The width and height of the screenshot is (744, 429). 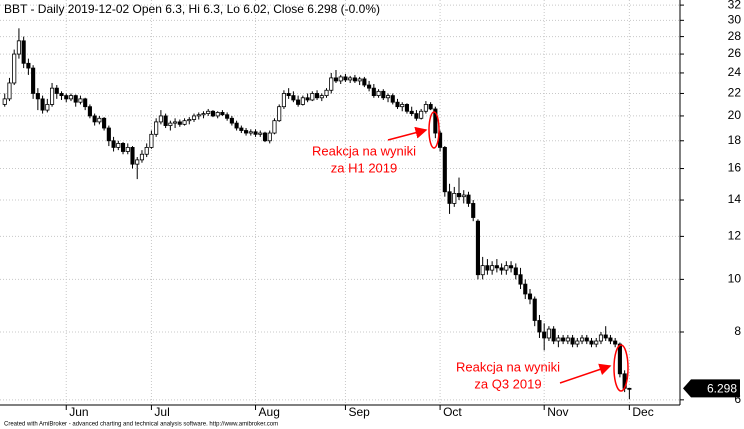 What do you see at coordinates (735, 5) in the screenshot?
I see `y-tick-label: 32` at bounding box center [735, 5].